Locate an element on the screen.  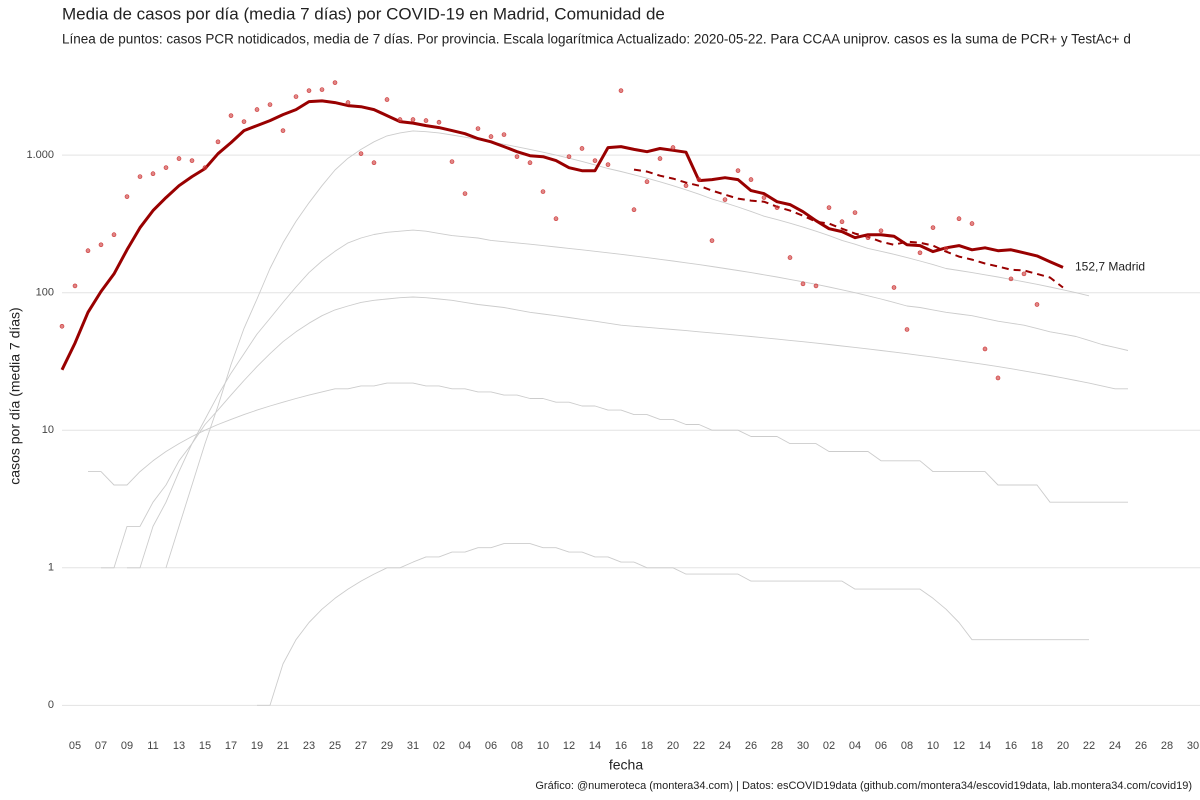
x-tick-label: 29 is located at coordinates (387, 746).